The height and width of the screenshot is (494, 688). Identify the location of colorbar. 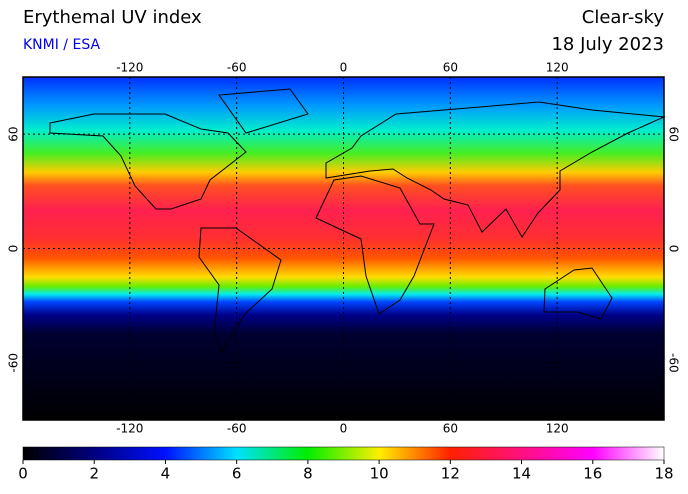
(343, 453).